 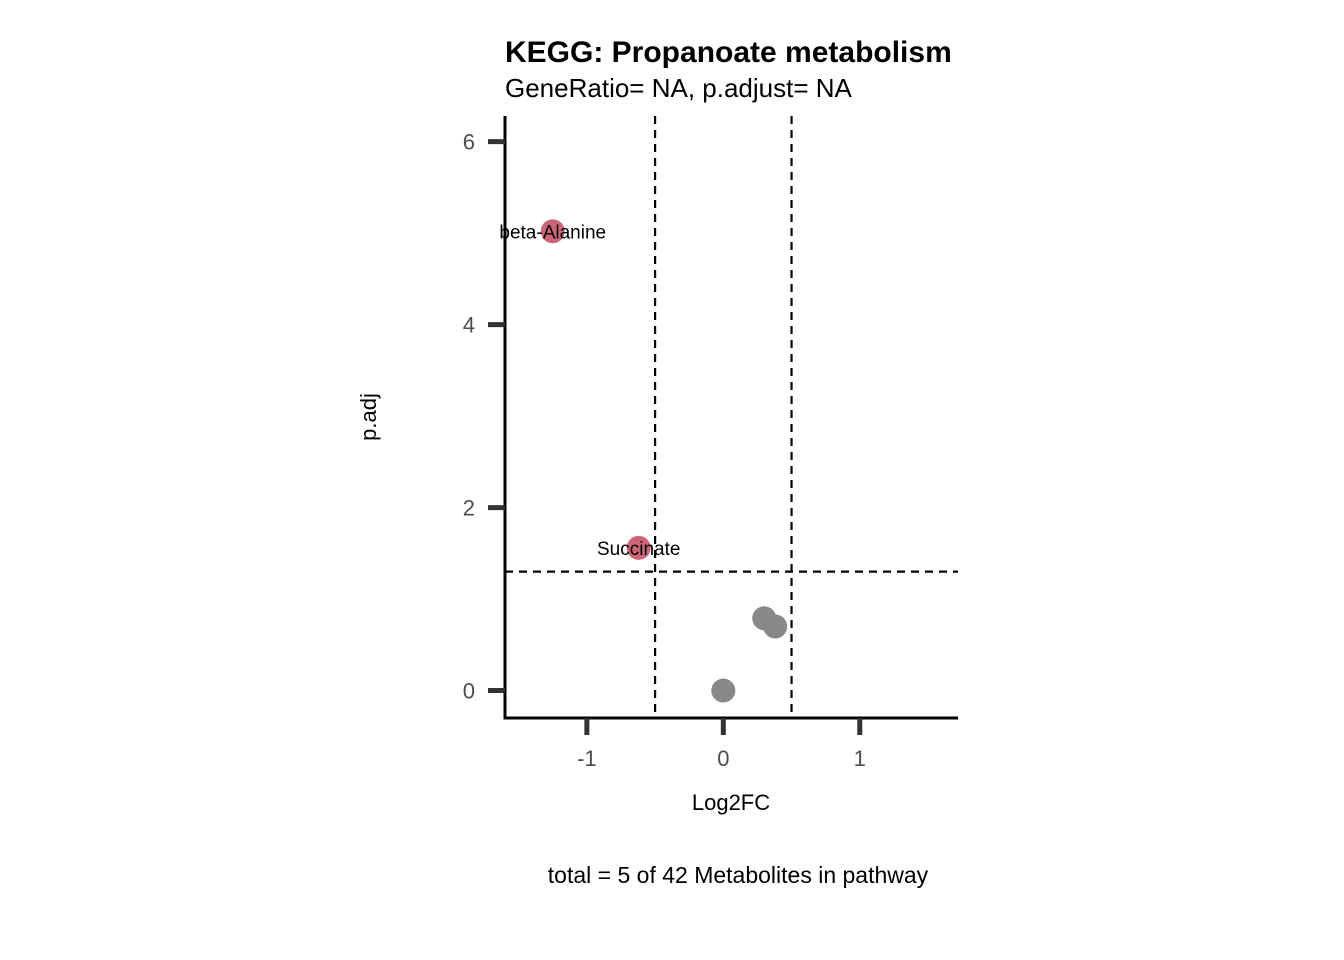 What do you see at coordinates (469, 142) in the screenshot?
I see `y-tick-label-3: 6` at bounding box center [469, 142].